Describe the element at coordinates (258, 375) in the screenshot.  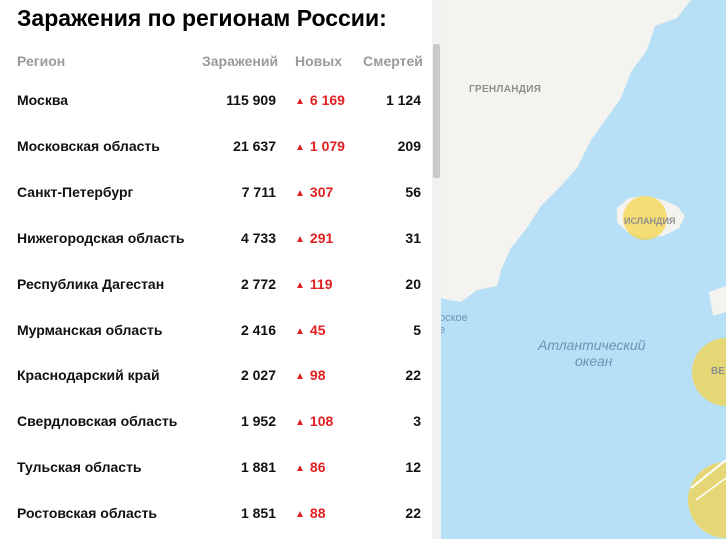
I see `infected-count: 2 027` at that location.